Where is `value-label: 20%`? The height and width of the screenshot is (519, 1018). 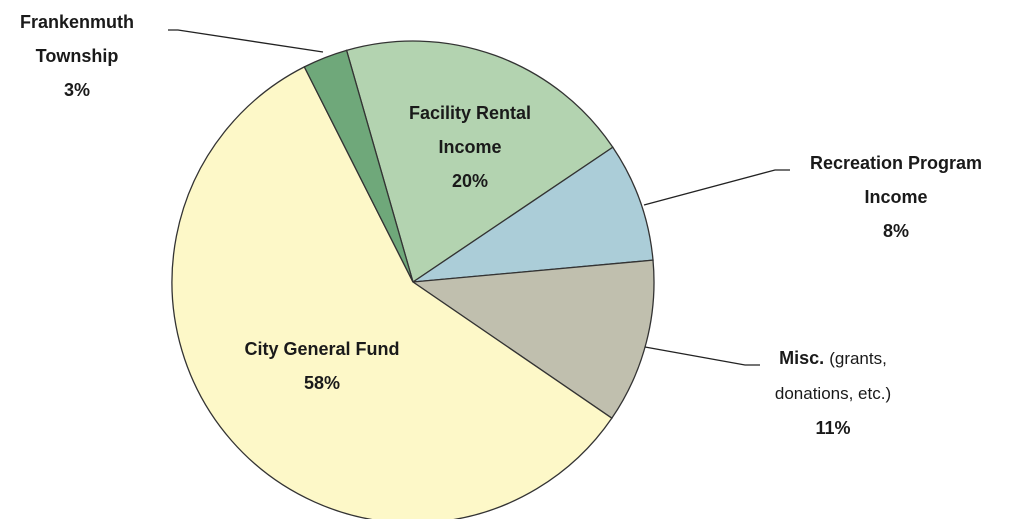
value-label: 20% is located at coordinates (470, 181).